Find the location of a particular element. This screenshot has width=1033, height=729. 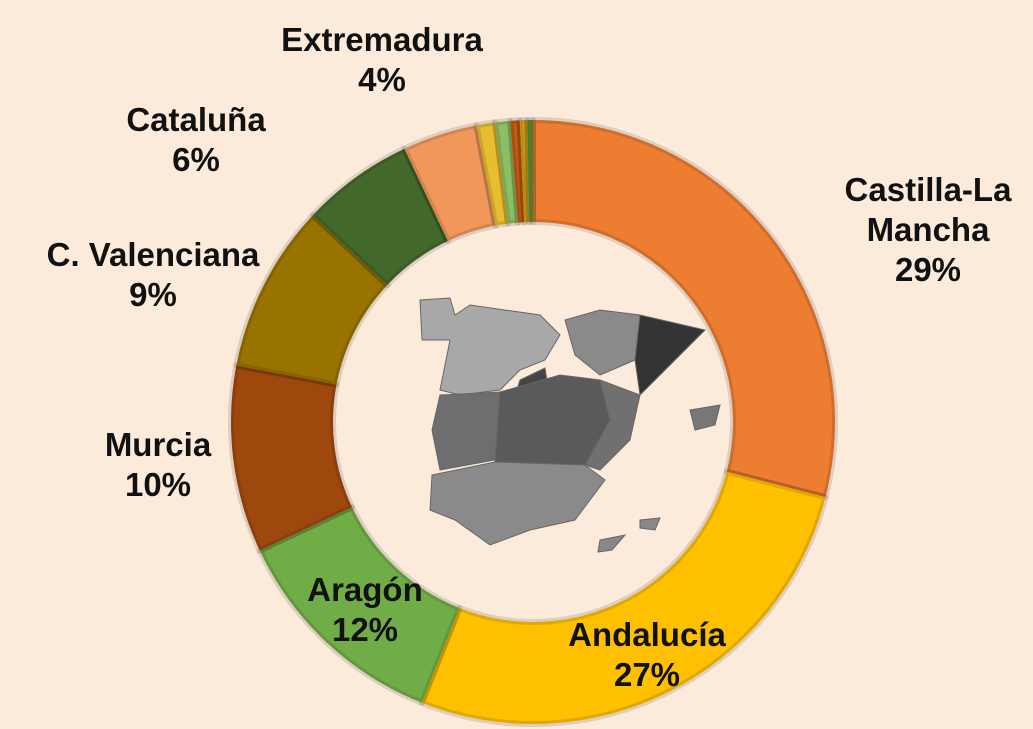

value-label: 9% is located at coordinates (153, 294).